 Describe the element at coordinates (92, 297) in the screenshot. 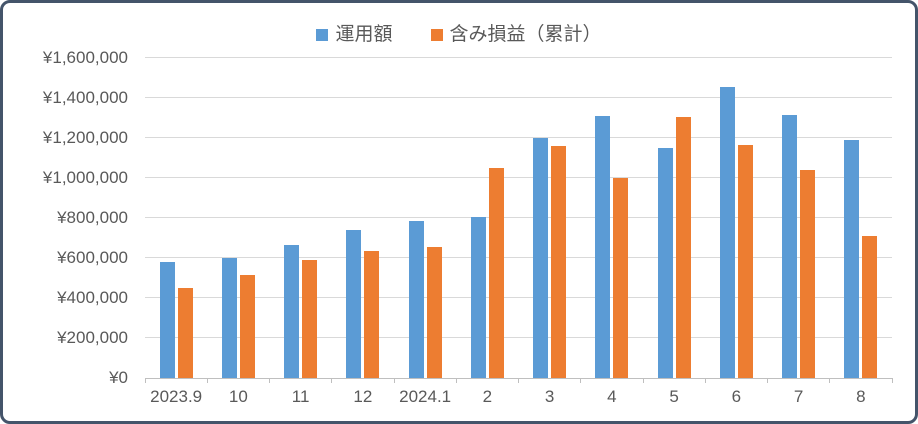

I see `y-axis-tick-label: ¥400,000` at that location.